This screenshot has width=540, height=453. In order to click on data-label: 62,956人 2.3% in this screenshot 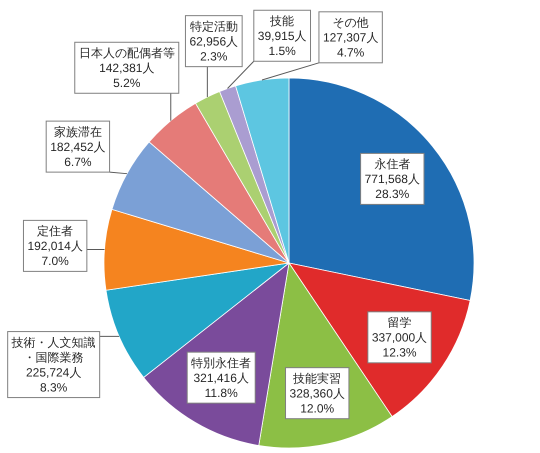, I will do `click(213, 49)`.